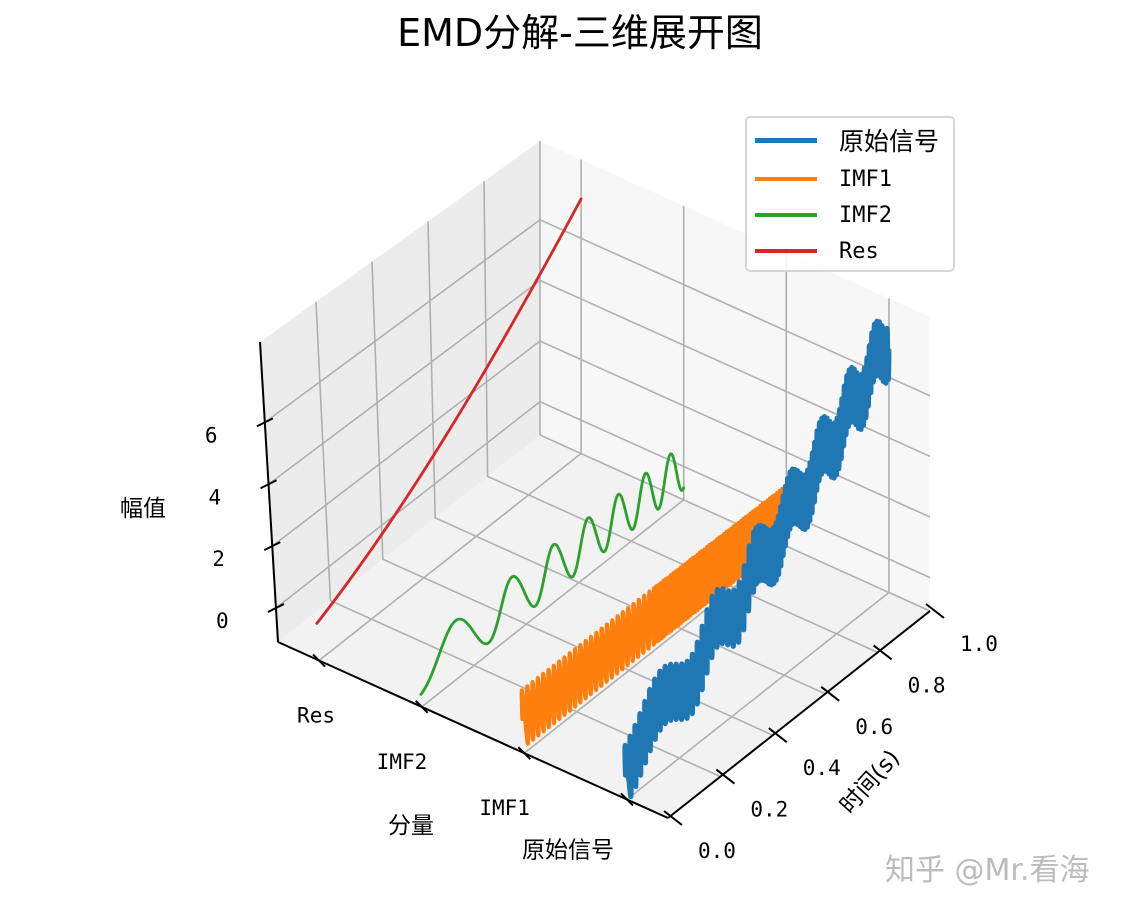 This screenshot has width=1140, height=911. Describe the element at coordinates (889, 141) in the screenshot. I see `legend-label: 原始信号` at that location.